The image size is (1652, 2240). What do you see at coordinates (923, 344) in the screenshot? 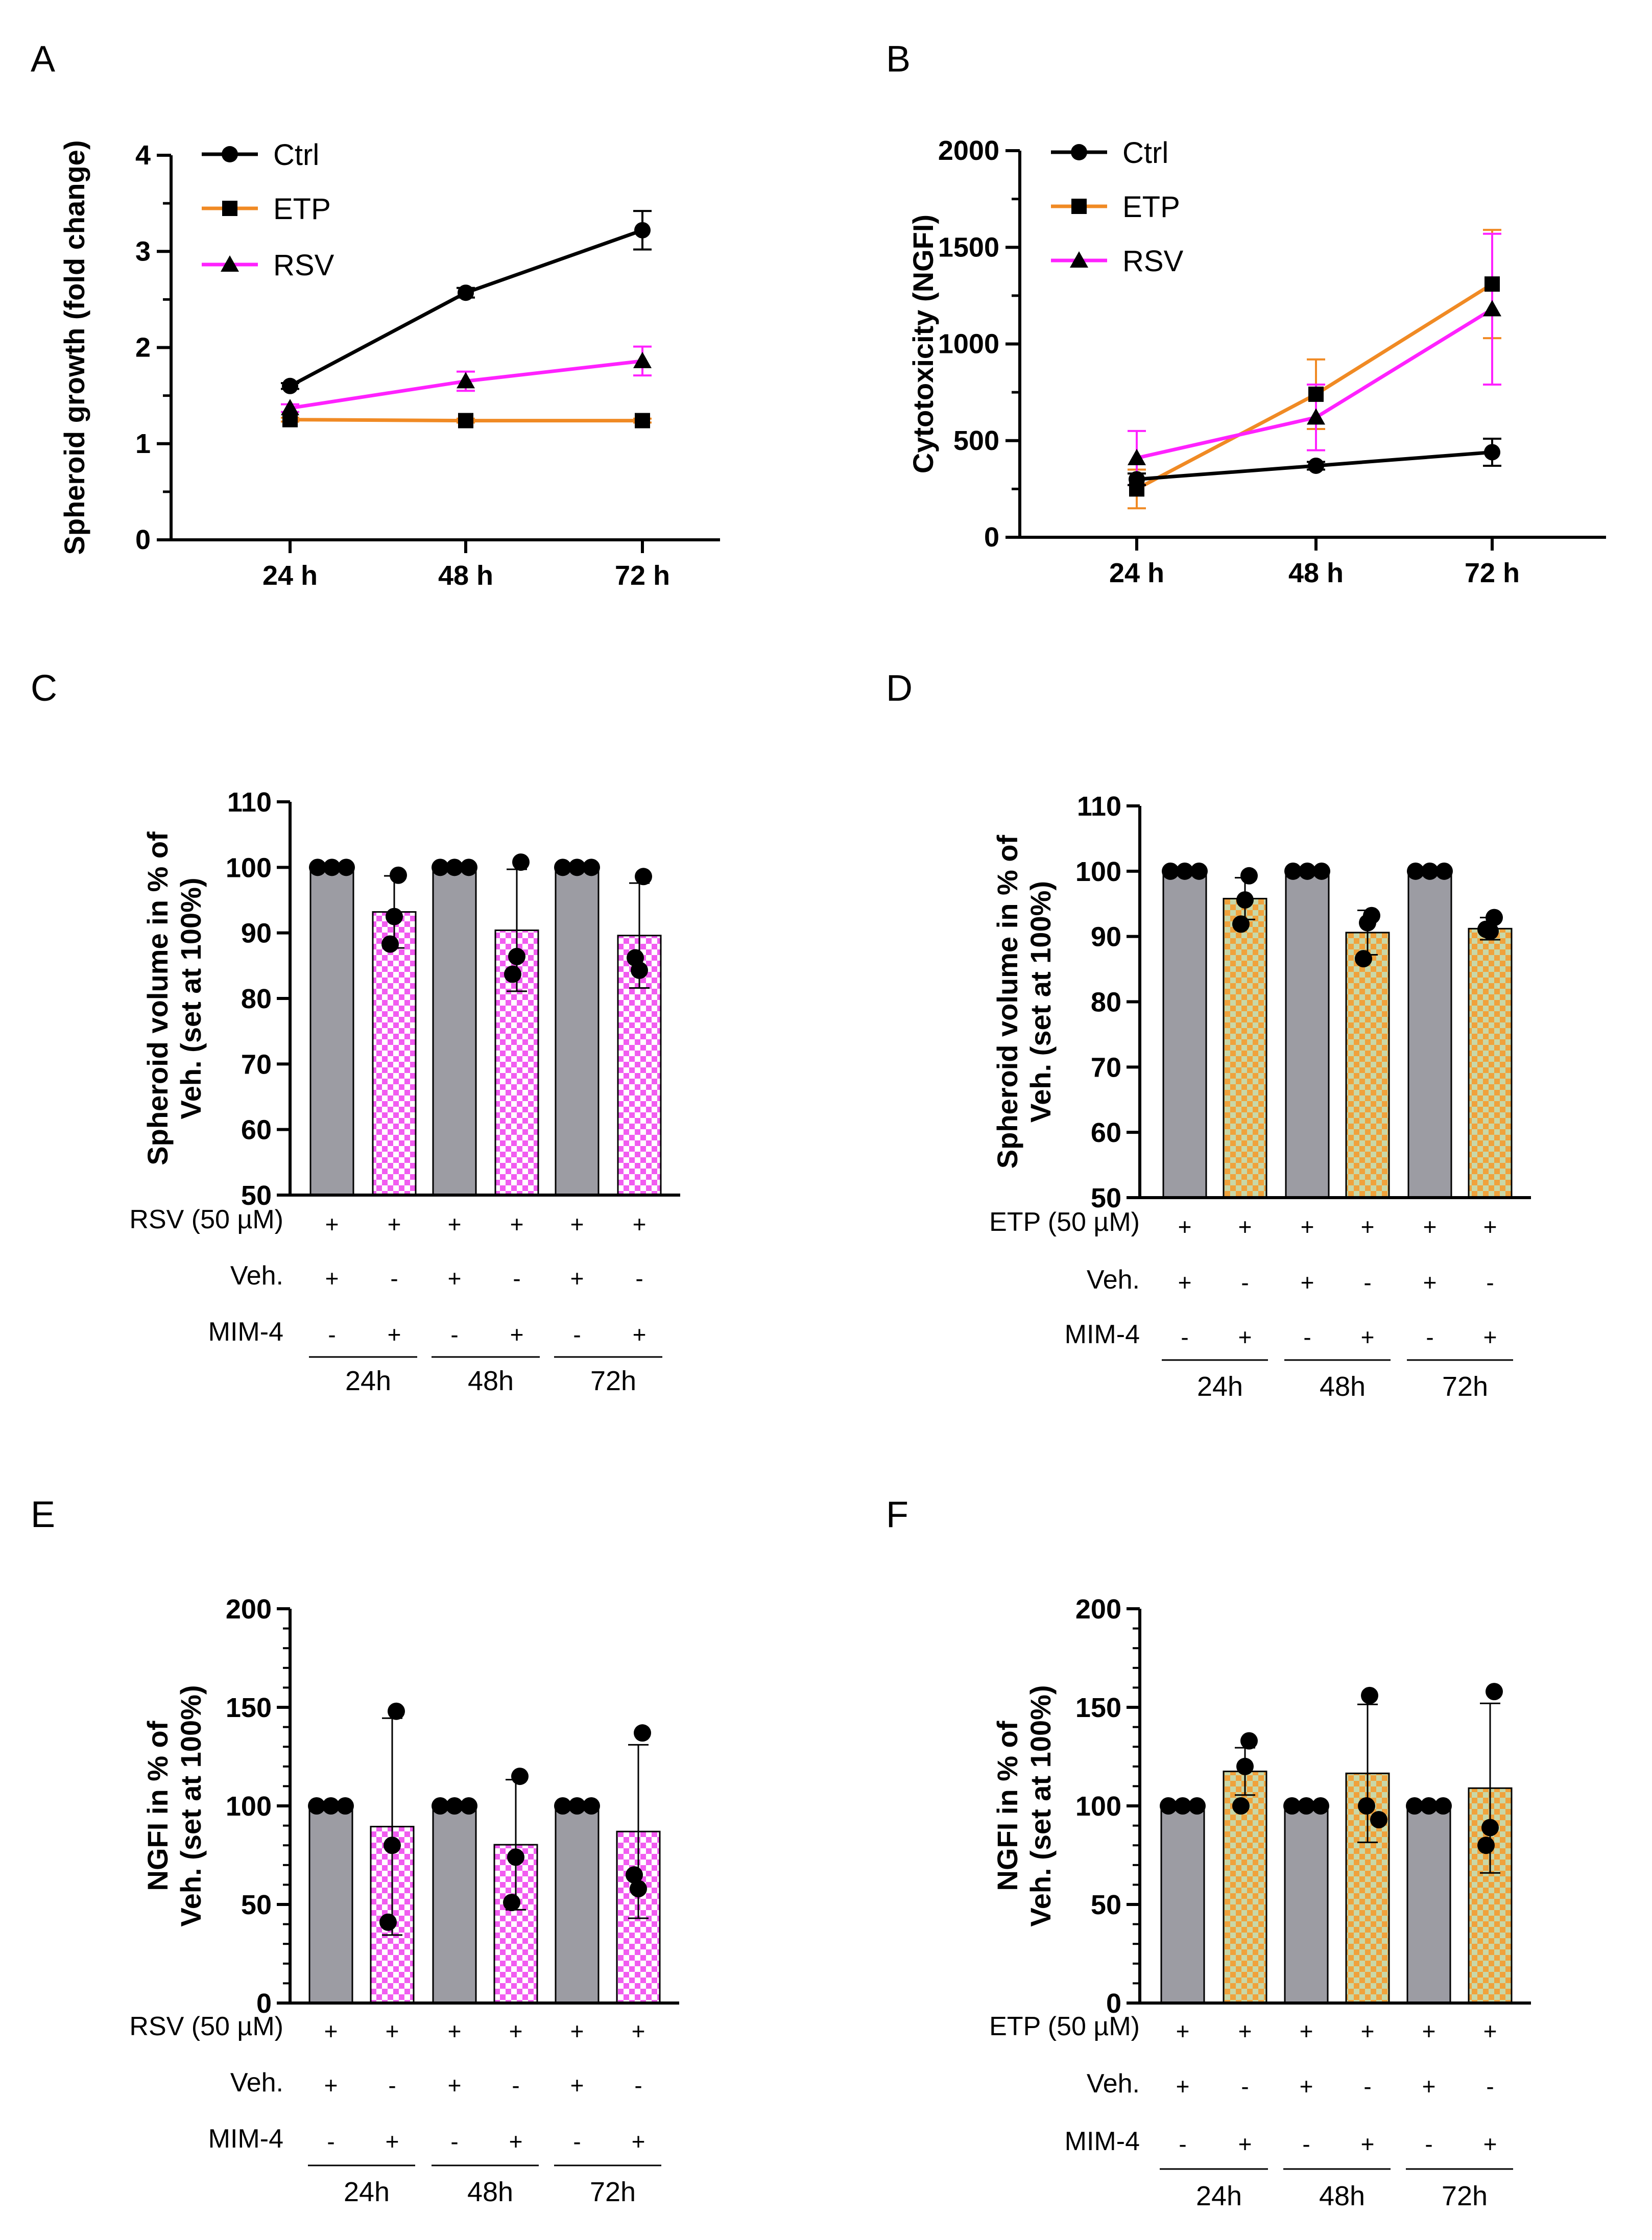
I see `y-axis-label: Cytotoxicity (NGFI)` at bounding box center [923, 344].